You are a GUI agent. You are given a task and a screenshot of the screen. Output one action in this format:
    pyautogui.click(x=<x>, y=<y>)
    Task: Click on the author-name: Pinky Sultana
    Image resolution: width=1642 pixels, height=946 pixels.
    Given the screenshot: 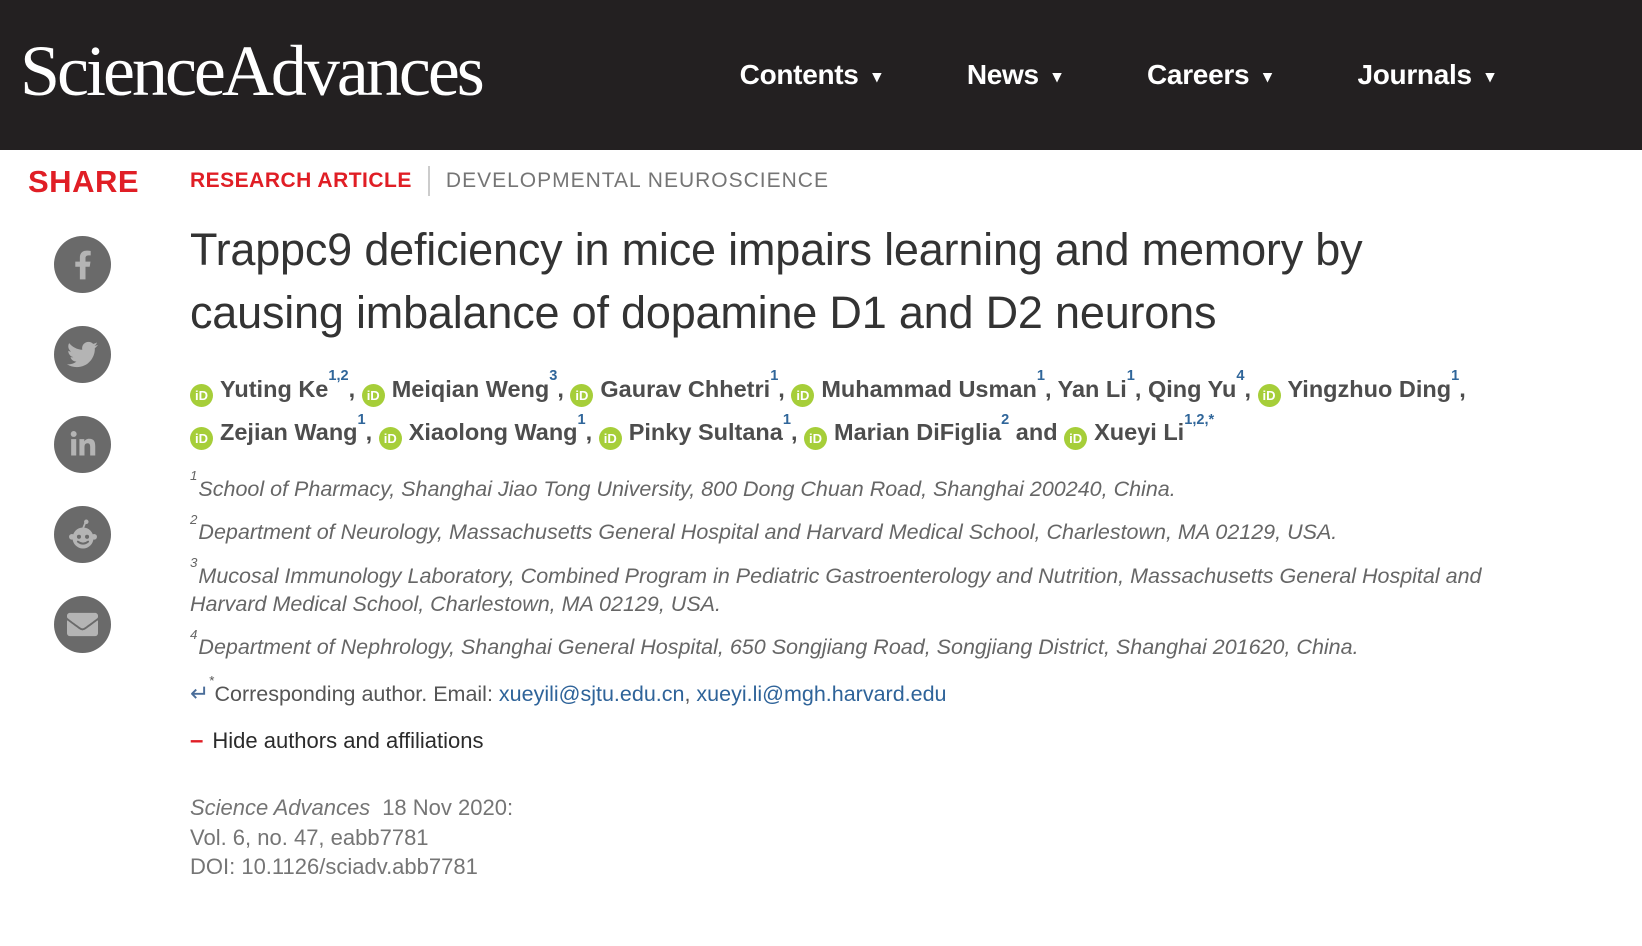 What is the action you would take?
    pyautogui.click(x=705, y=432)
    